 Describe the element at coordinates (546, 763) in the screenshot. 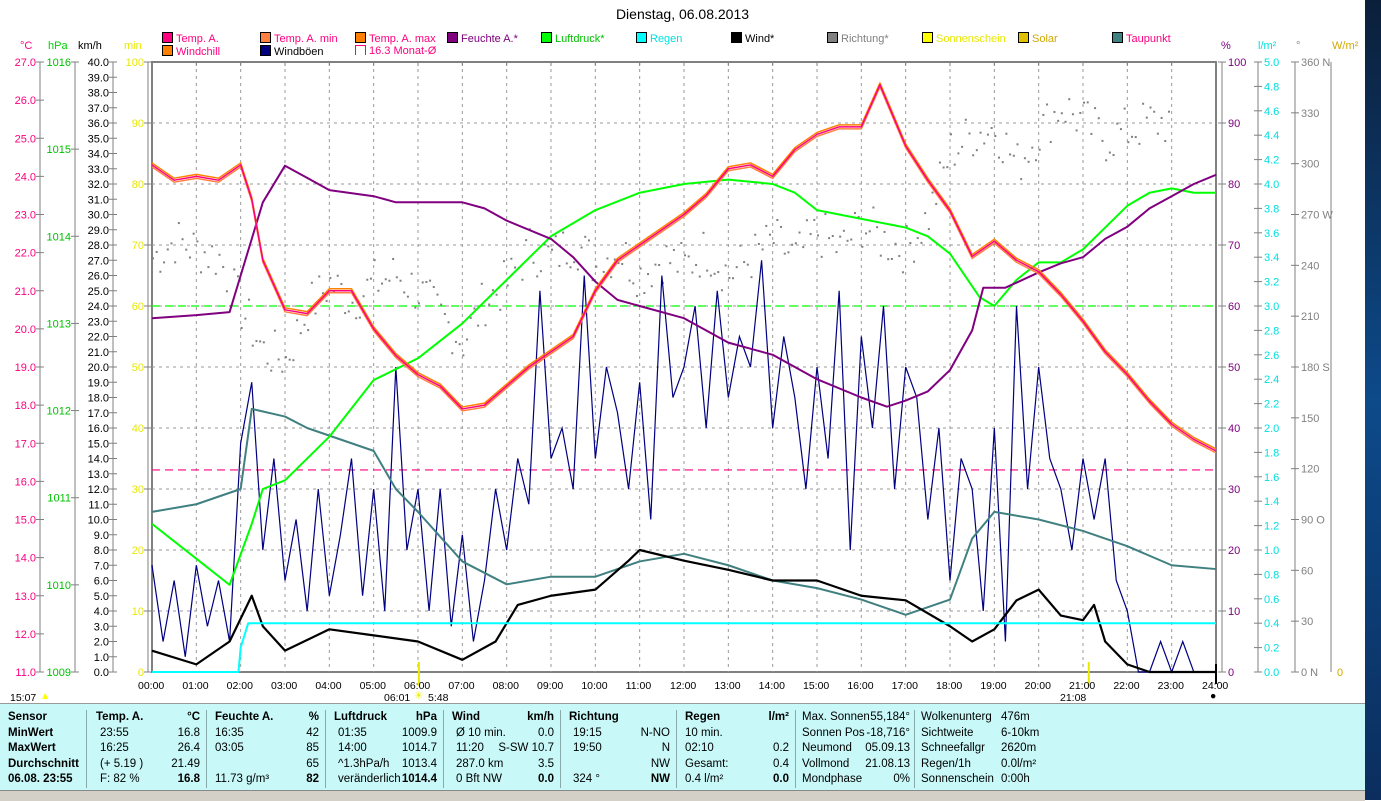

I see `stats-wind-value: 3.5` at that location.